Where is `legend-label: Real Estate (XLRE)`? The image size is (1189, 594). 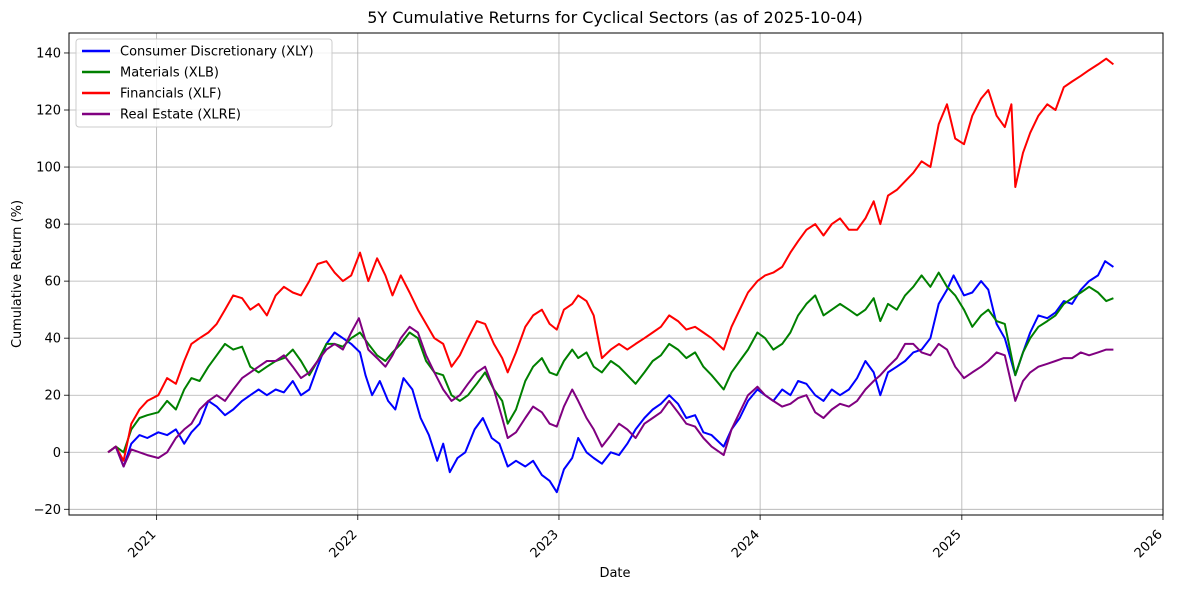
legend-label: Real Estate (XLRE) is located at coordinates (180, 115).